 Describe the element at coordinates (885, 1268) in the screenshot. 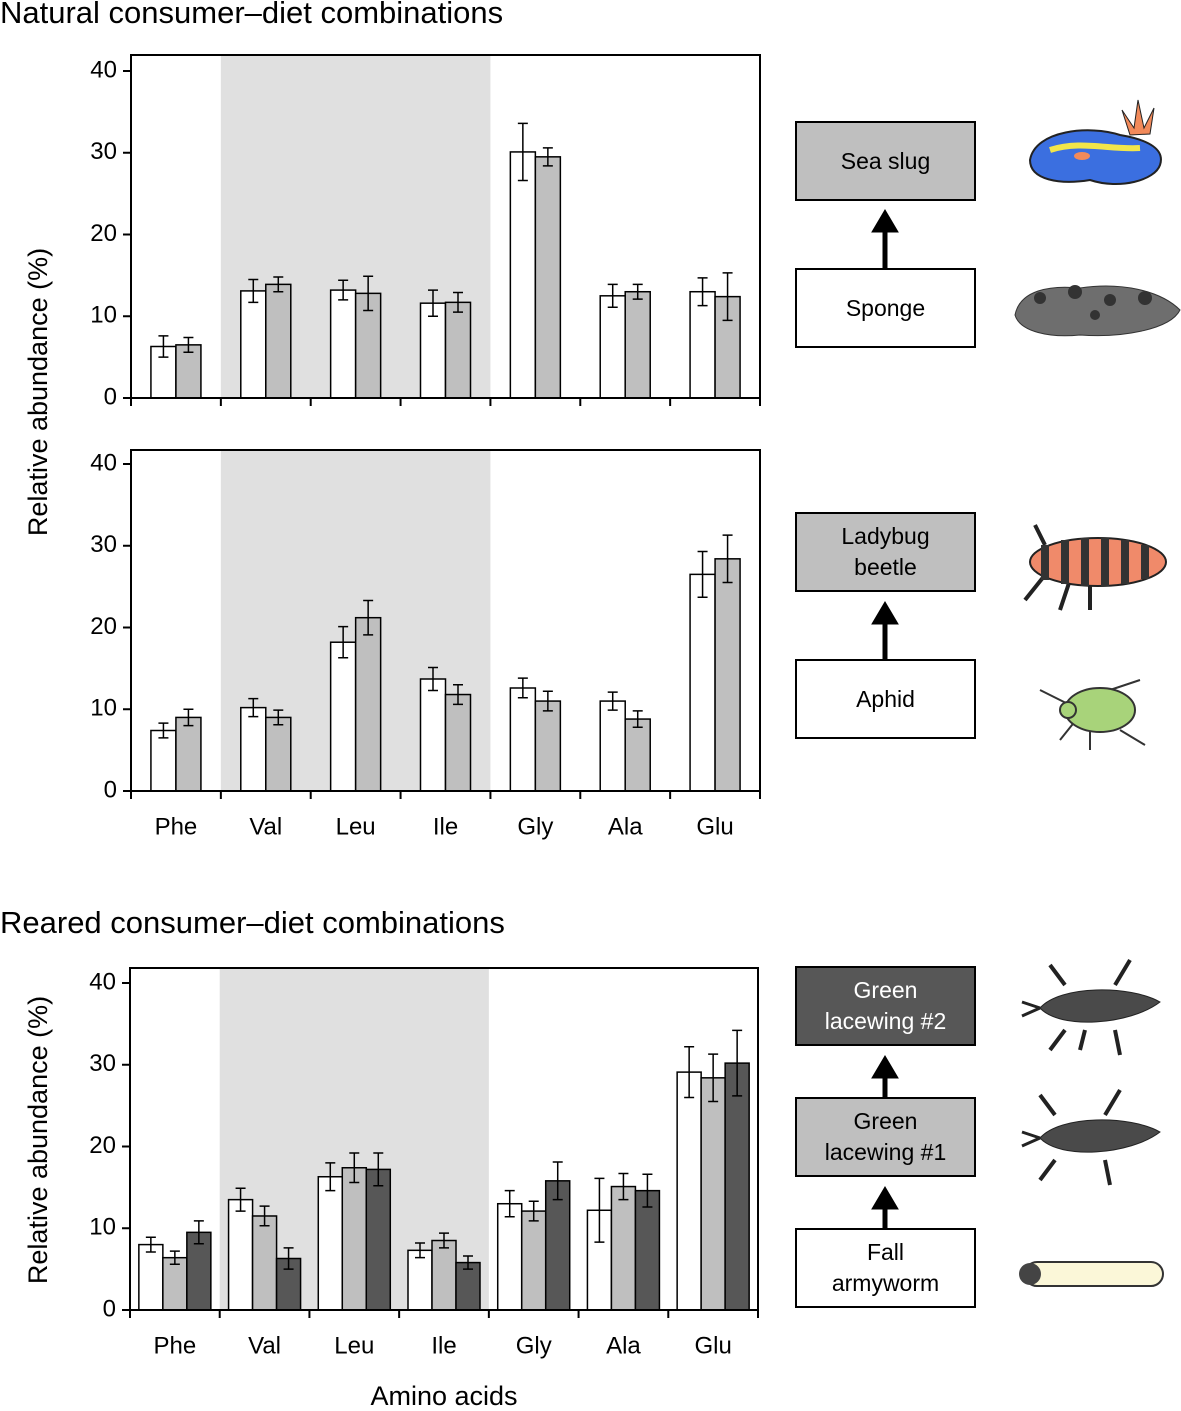

I see `food-chain-box: Fall armyworm` at that location.